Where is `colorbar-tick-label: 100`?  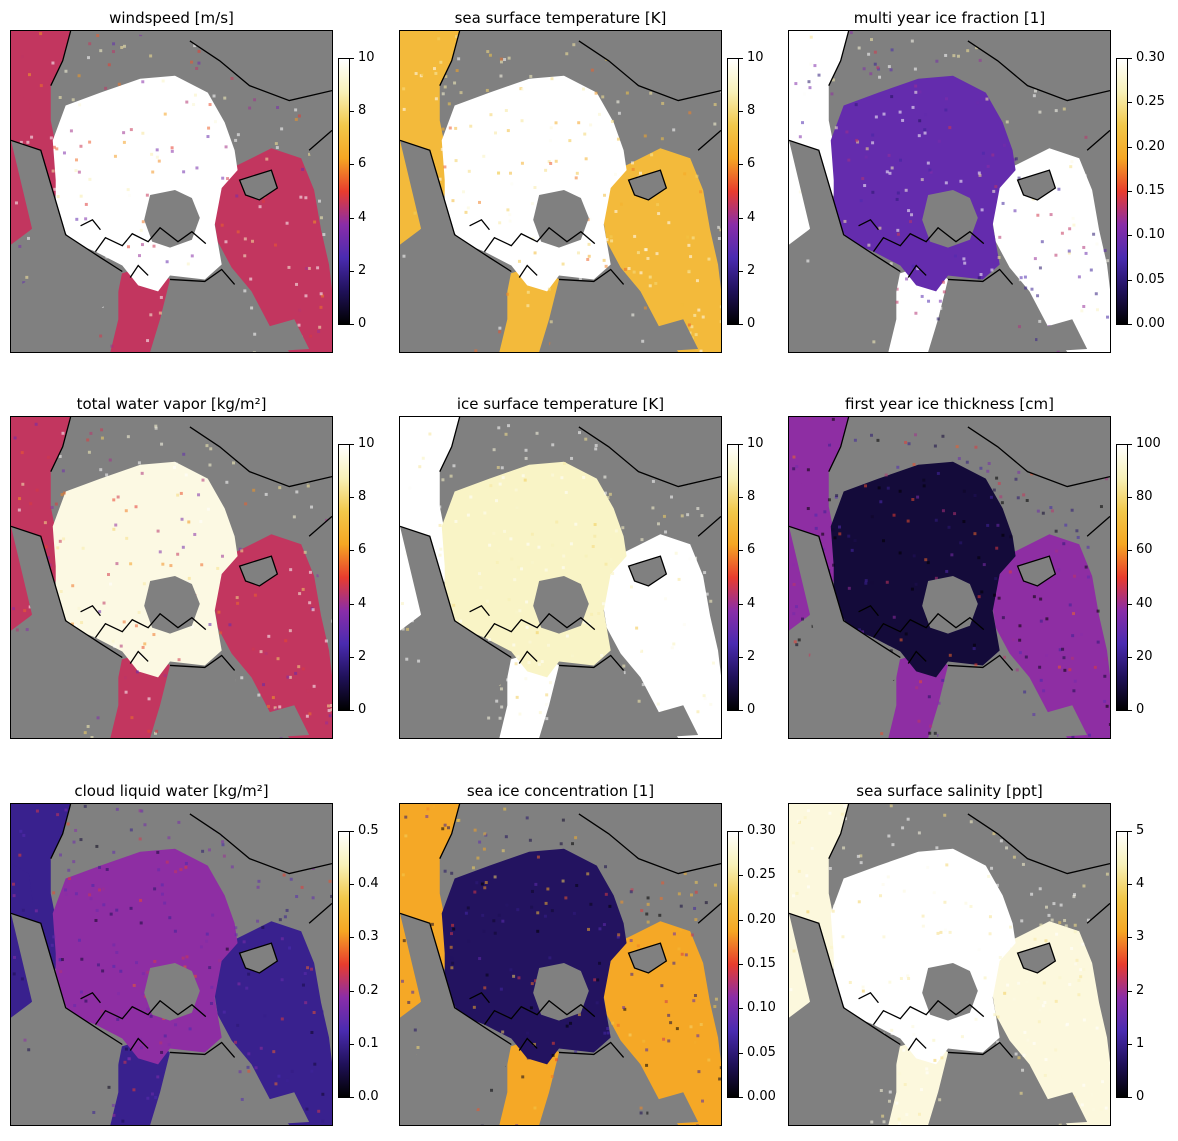
colorbar-tick-label: 100 is located at coordinates (1148, 444).